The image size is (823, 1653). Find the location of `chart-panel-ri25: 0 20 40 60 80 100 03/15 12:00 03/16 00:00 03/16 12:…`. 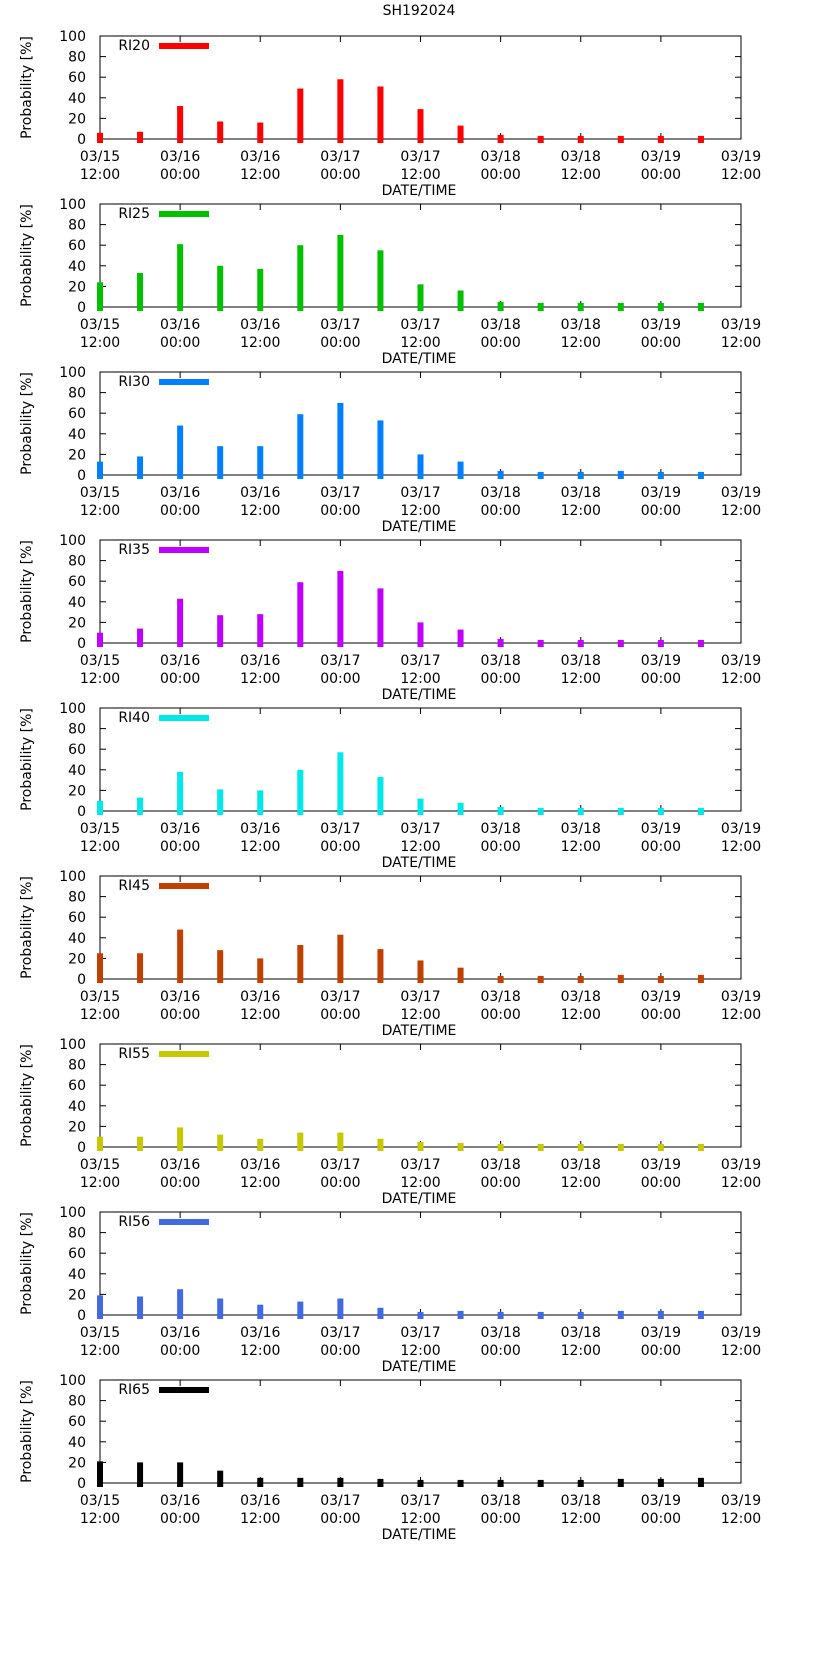

chart-panel-ri25: 0 20 40 60 80 100 03/15 12:00 03/16 00:00 03/16 12:… is located at coordinates (390, 282).